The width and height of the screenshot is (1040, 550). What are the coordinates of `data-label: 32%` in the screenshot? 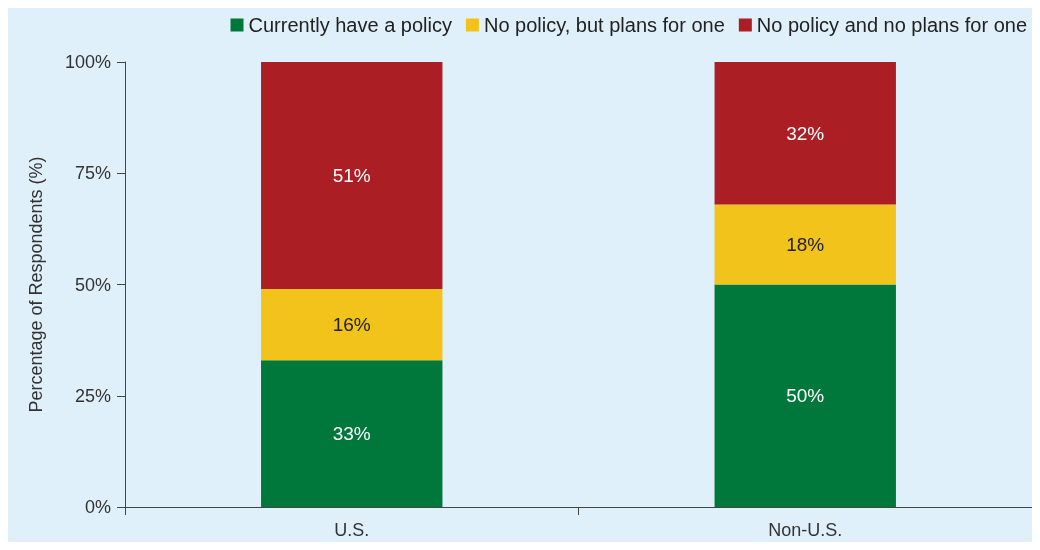 It's located at (805, 133).